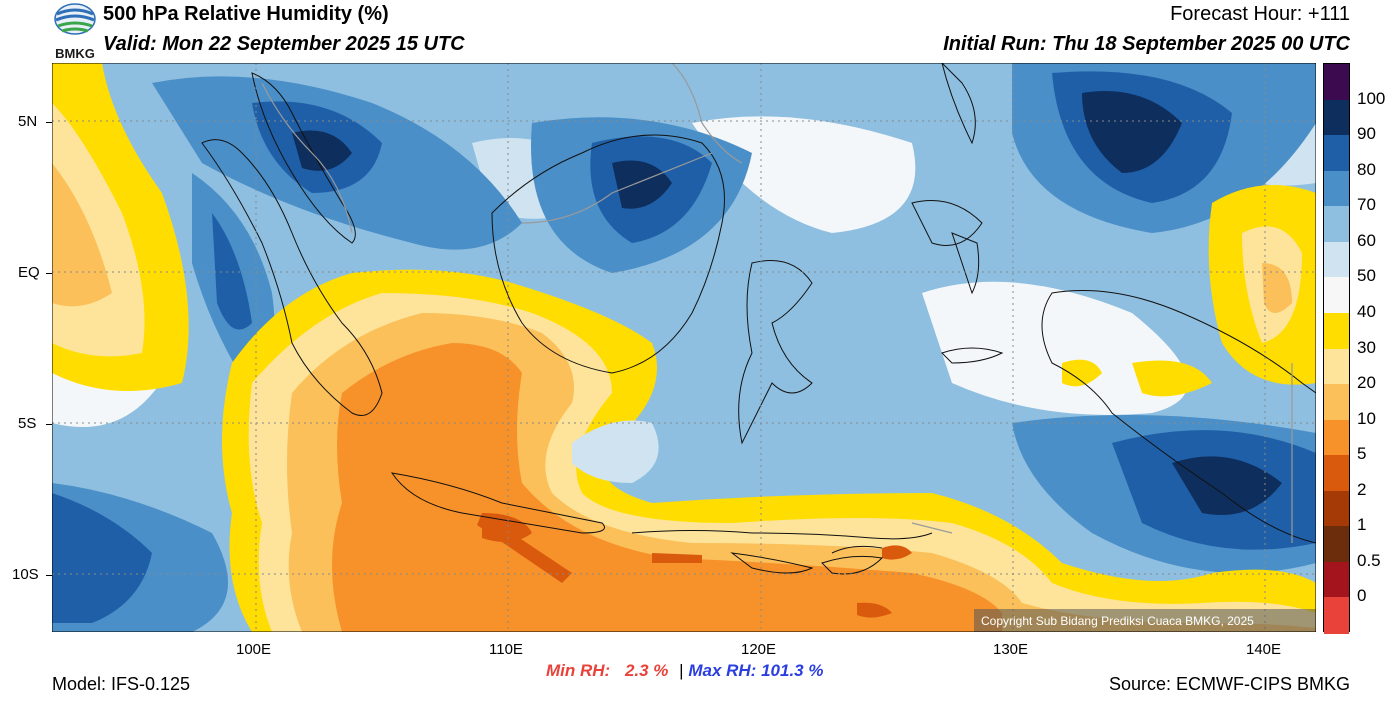 The image size is (1400, 709). I want to click on map-title: 500 hPa Relative Humidity (%), so click(246, 14).